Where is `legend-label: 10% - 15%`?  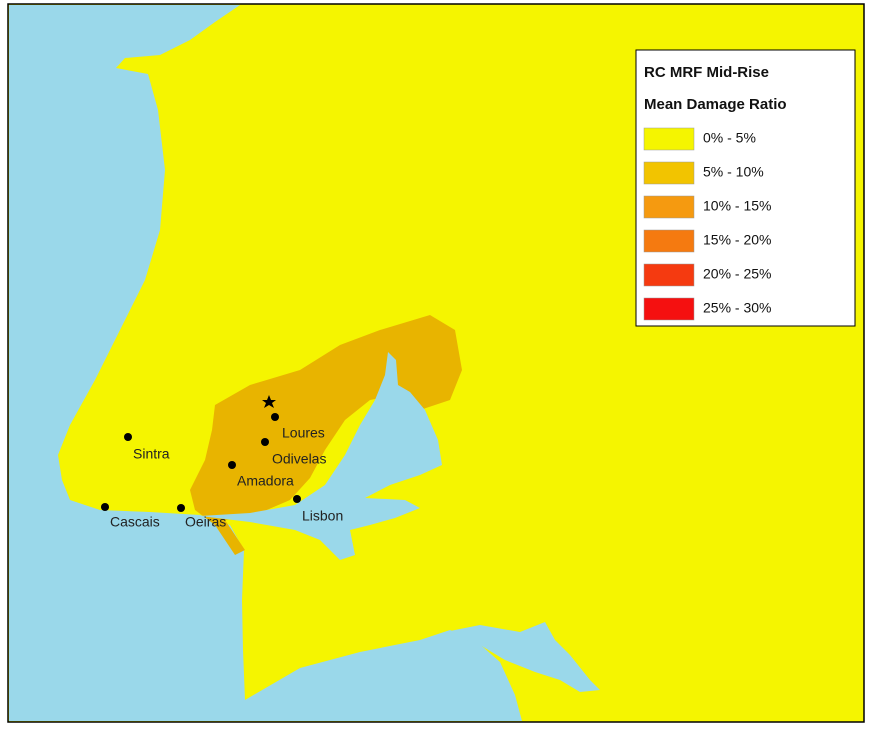
legend-label: 10% - 15% is located at coordinates (737, 206).